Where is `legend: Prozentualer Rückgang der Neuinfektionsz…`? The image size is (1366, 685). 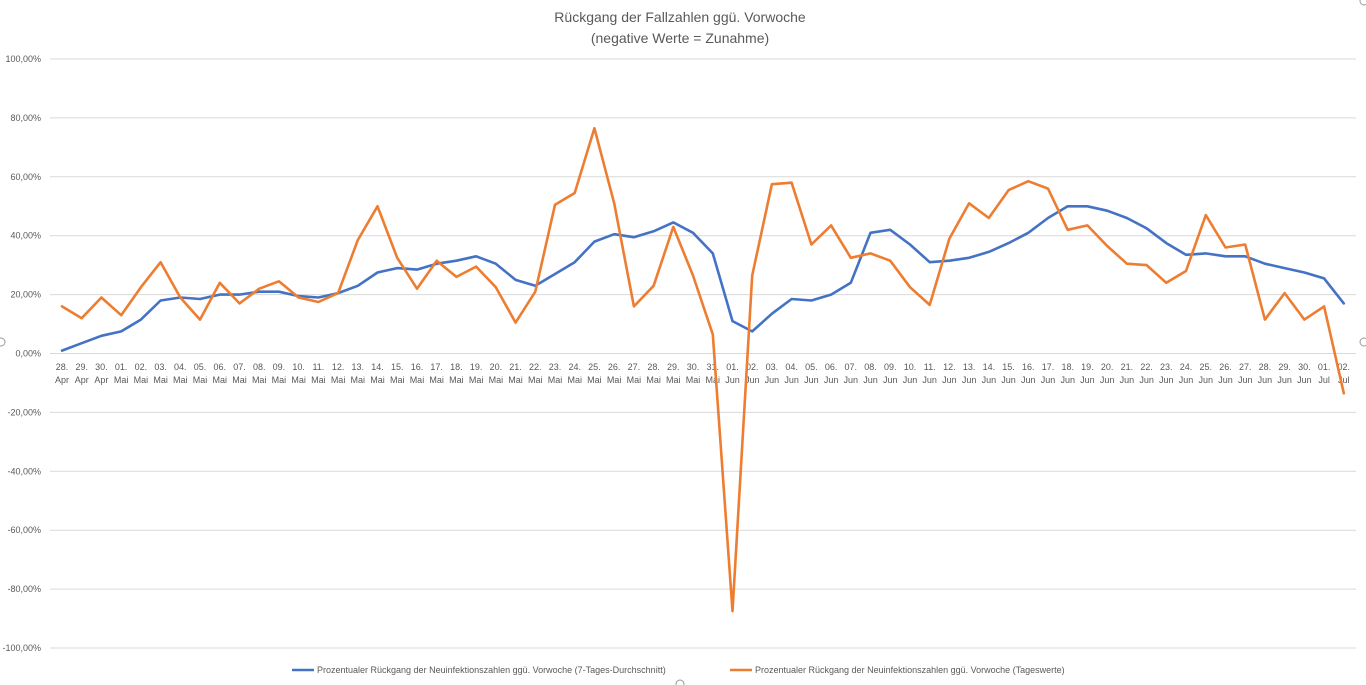
legend: Prozentualer Rückgang der Neuinfektionsz… is located at coordinates (678, 670).